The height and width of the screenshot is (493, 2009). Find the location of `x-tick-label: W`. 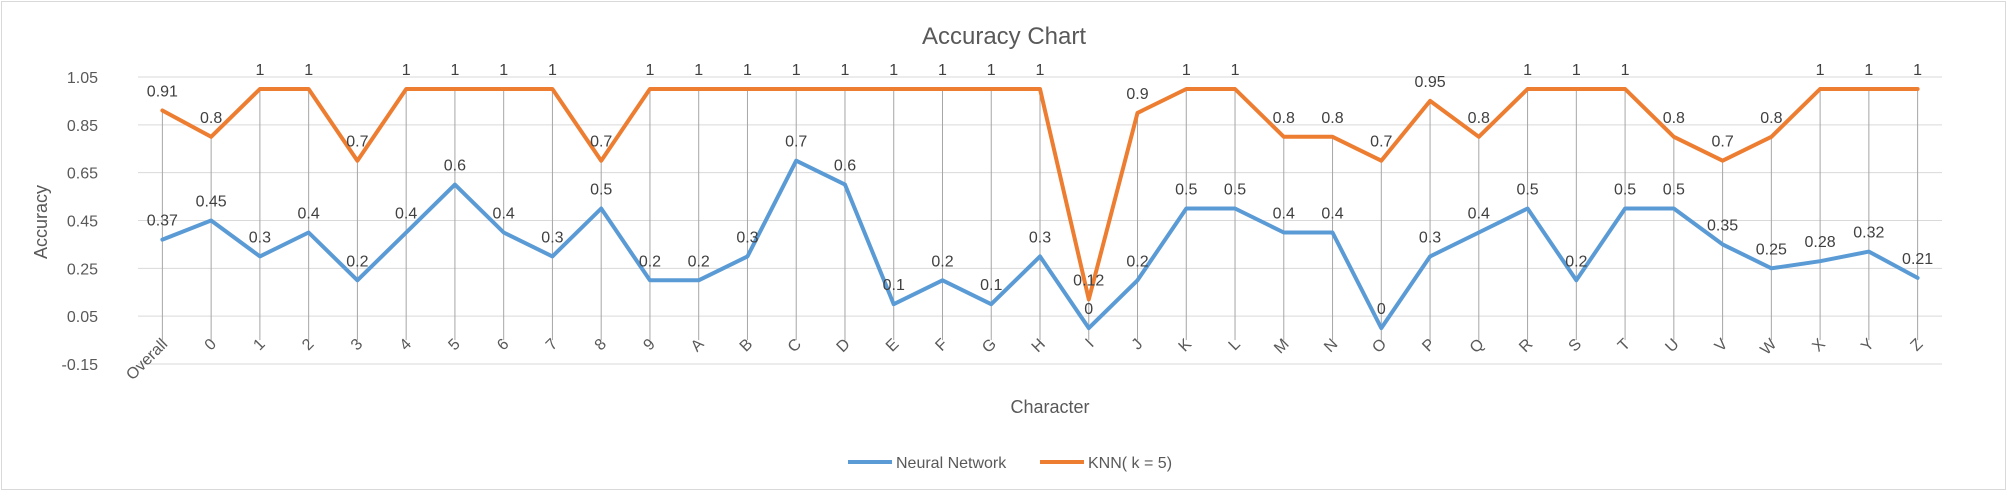

x-tick-label: W is located at coordinates (1768, 346).